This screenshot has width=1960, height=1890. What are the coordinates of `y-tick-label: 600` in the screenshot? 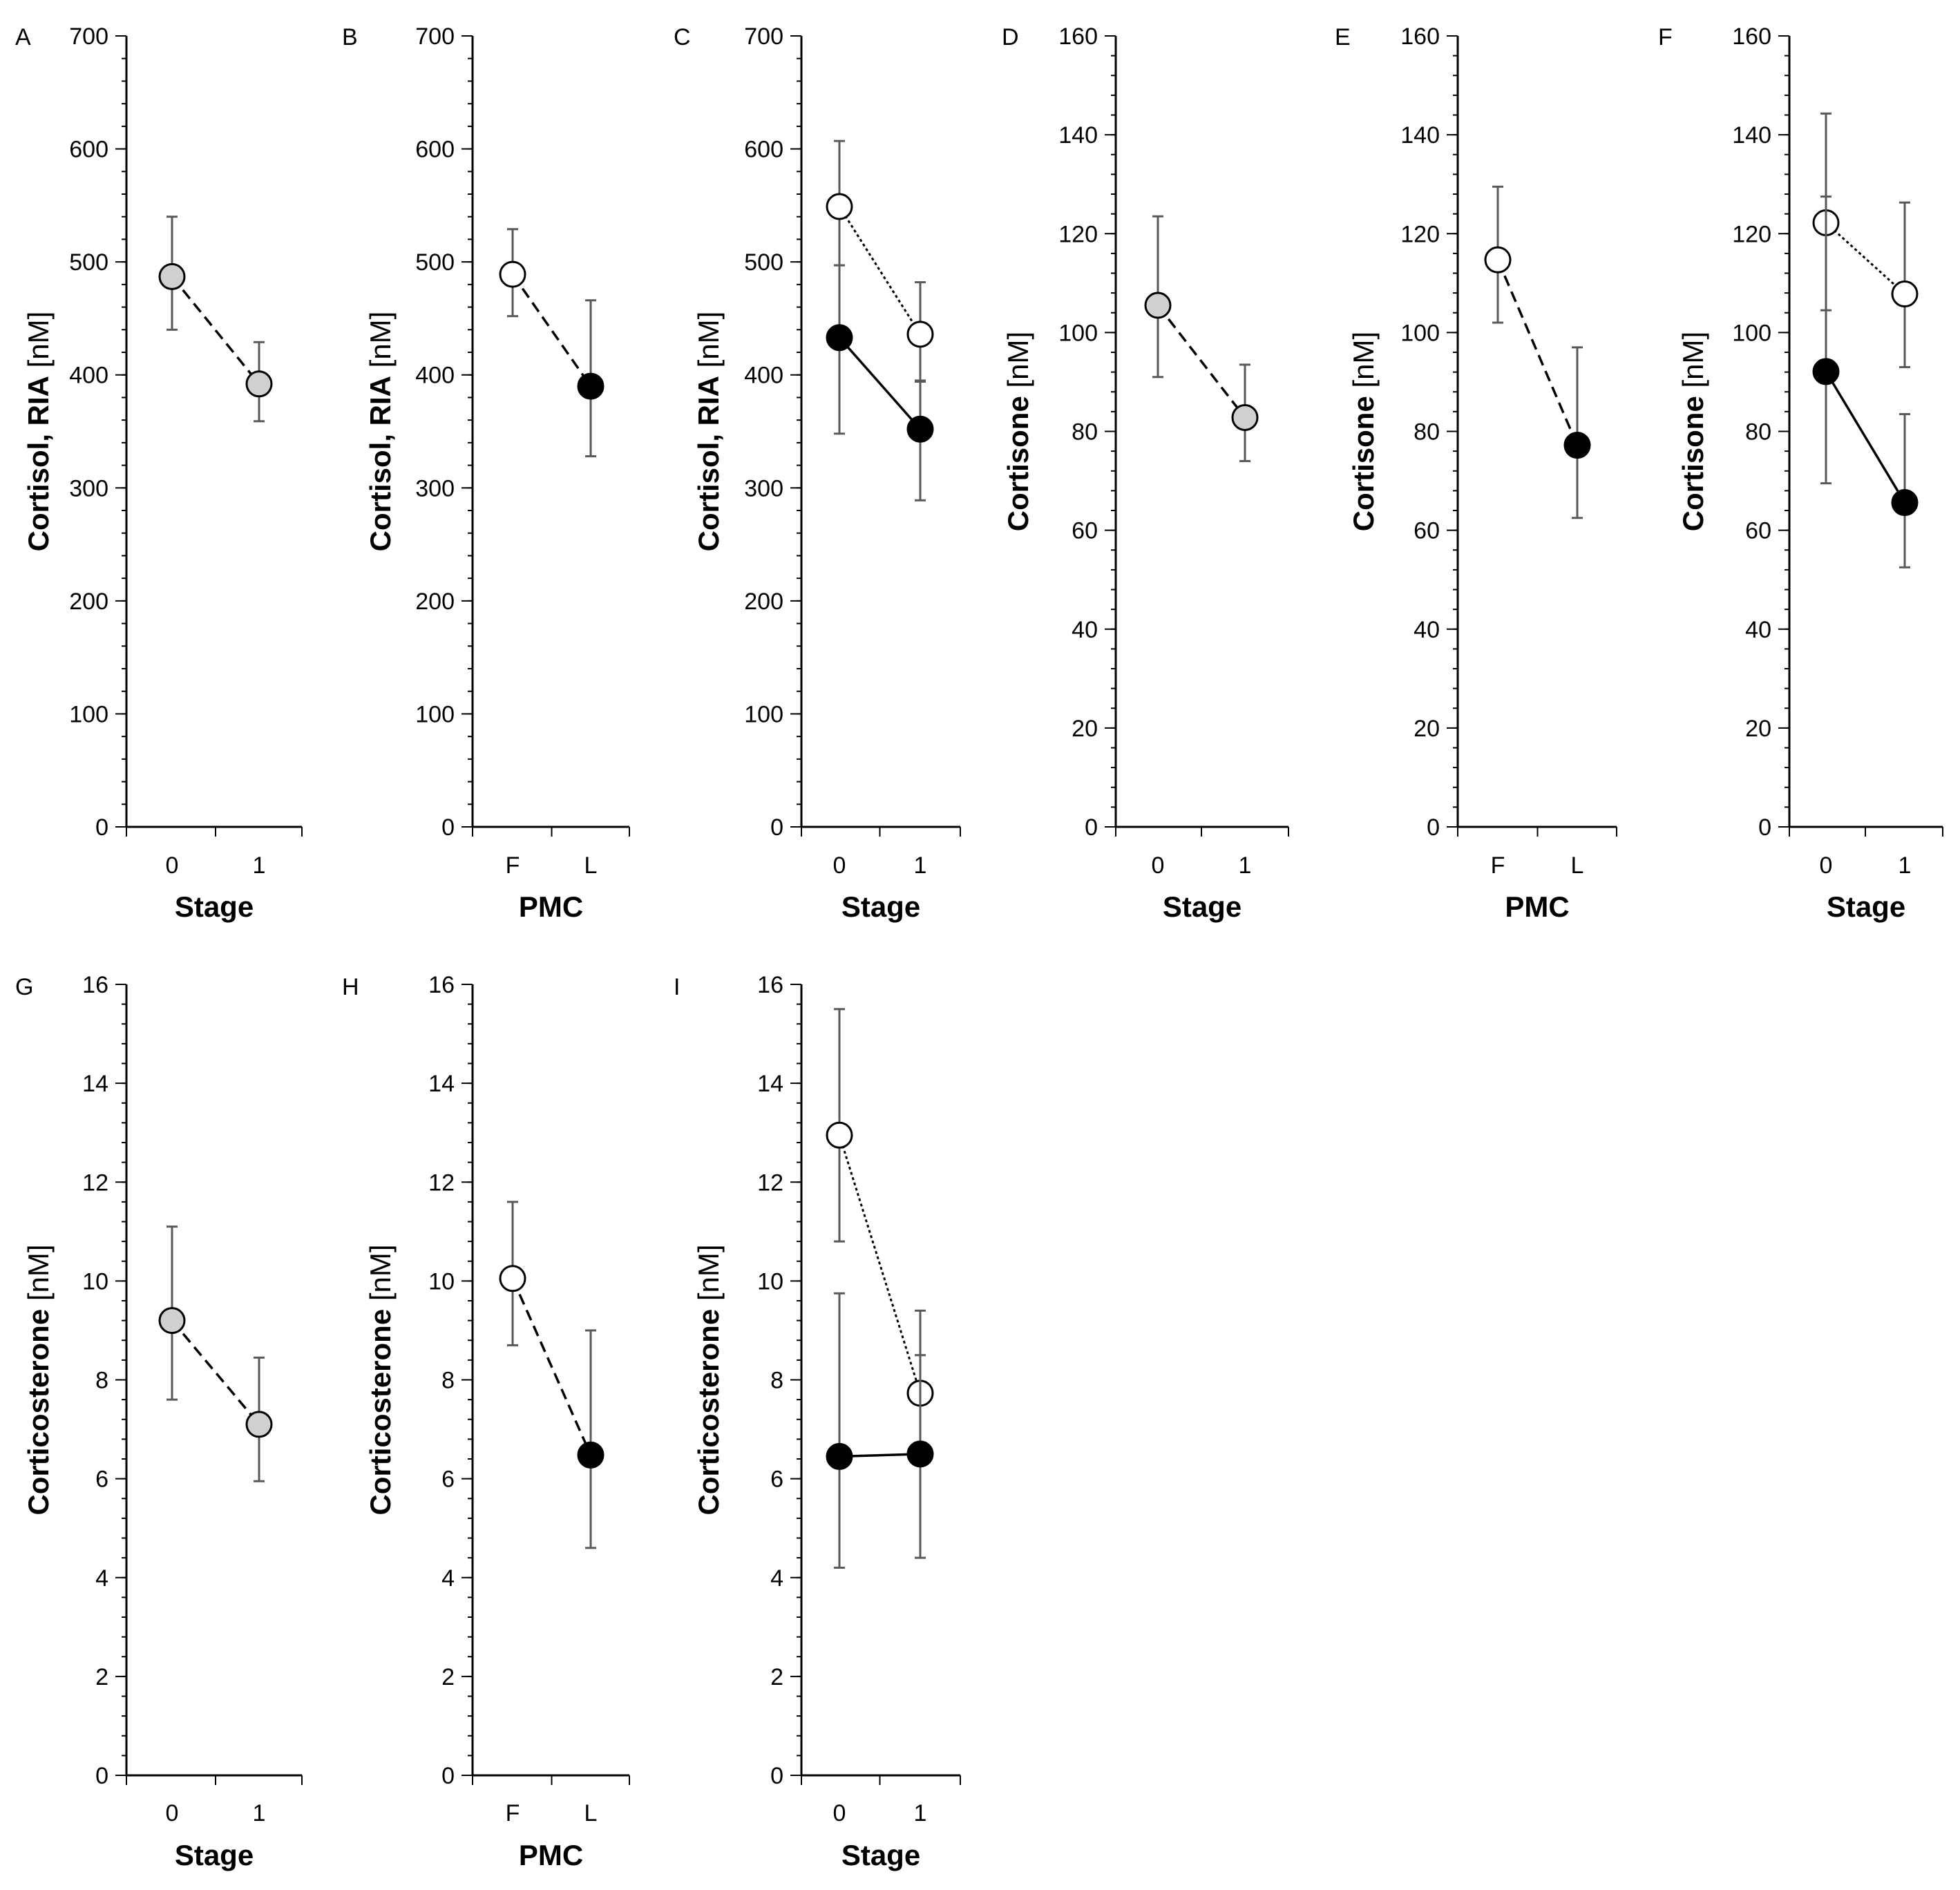 It's located at (88, 150).